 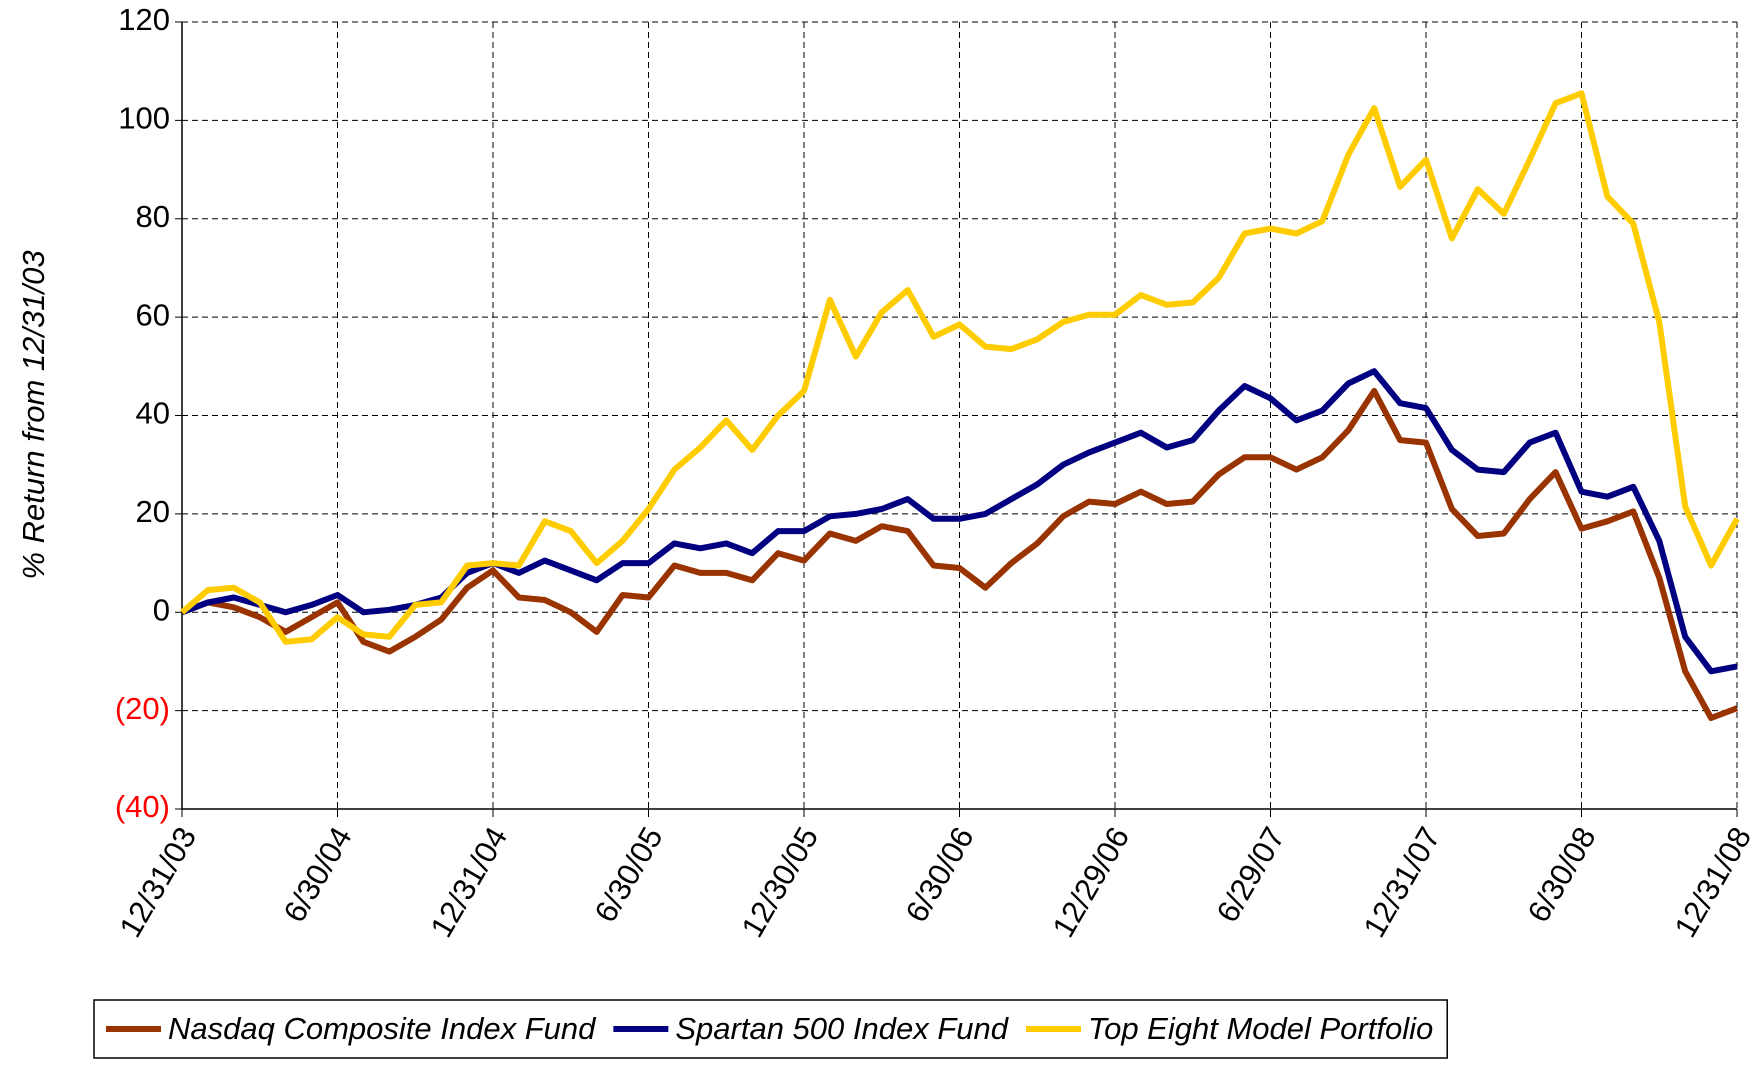 I want to click on y-tick-label: 120, so click(x=144, y=19).